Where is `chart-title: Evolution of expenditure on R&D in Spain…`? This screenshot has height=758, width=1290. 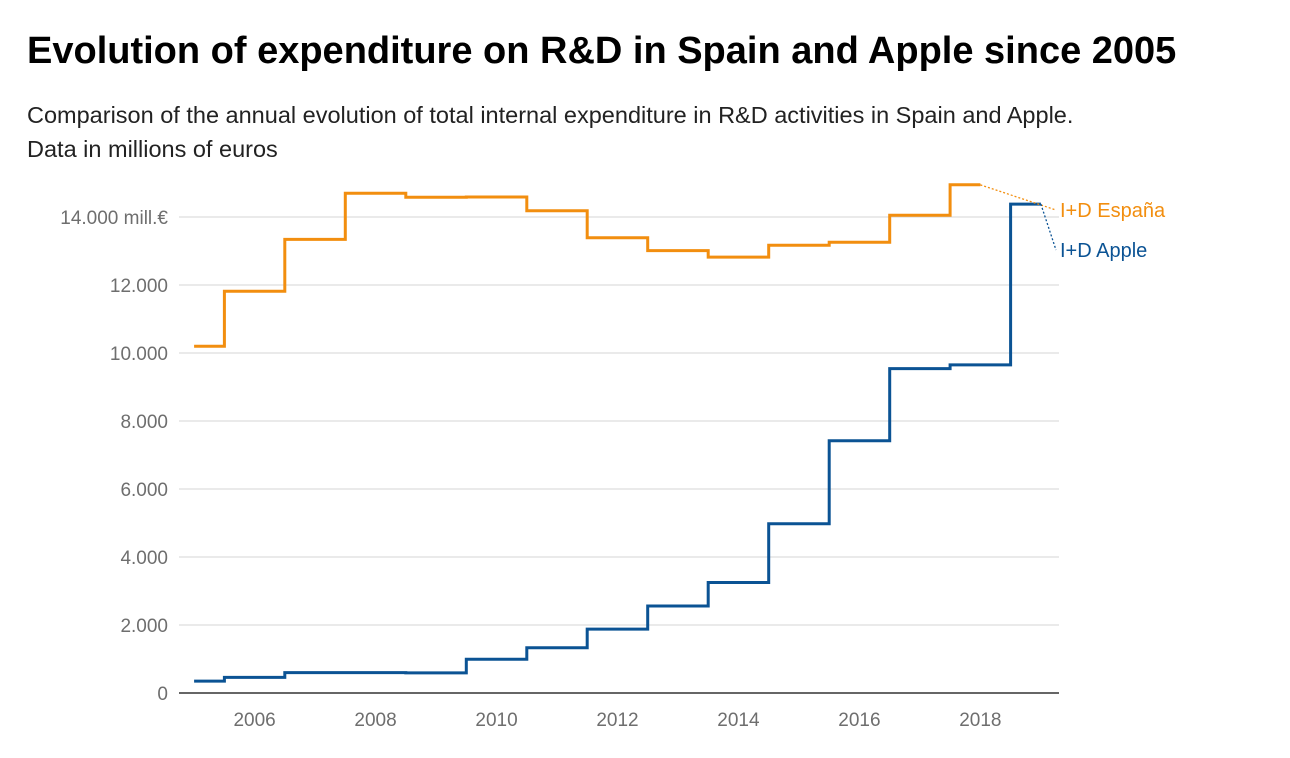
chart-title: Evolution of expenditure on R&D in Spain… is located at coordinates (602, 51).